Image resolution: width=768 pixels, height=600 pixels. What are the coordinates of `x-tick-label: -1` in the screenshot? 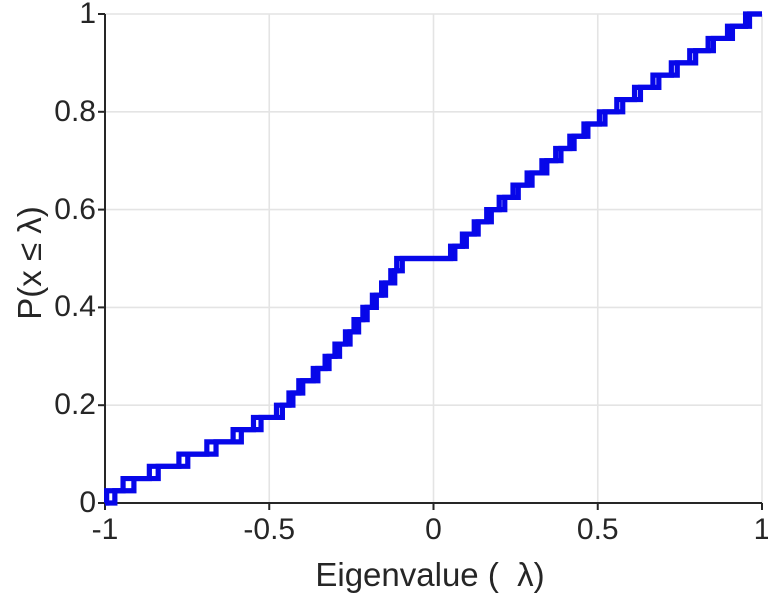 It's located at (105, 529).